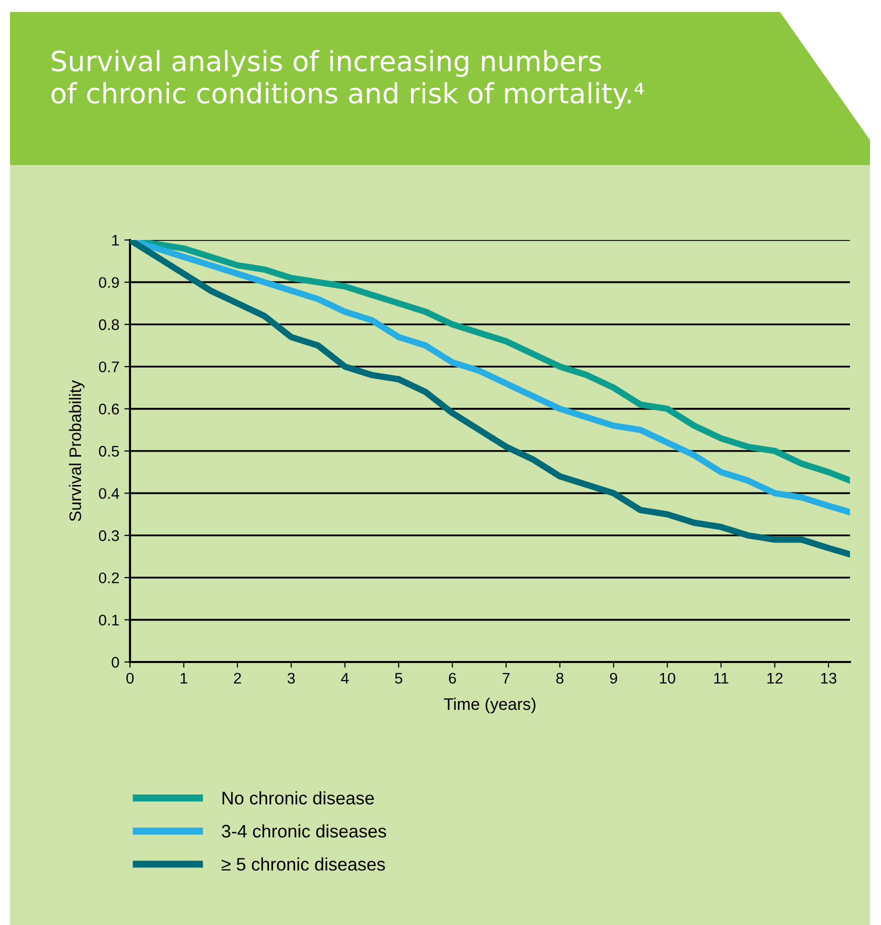 The image size is (881, 925). I want to click on y-tick-label: 0.3, so click(108, 536).